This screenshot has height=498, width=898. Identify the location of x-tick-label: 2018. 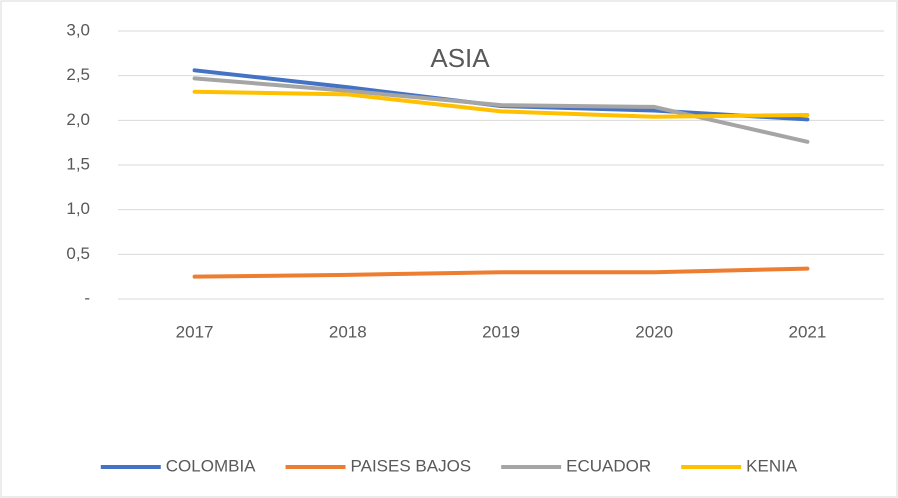
(348, 331).